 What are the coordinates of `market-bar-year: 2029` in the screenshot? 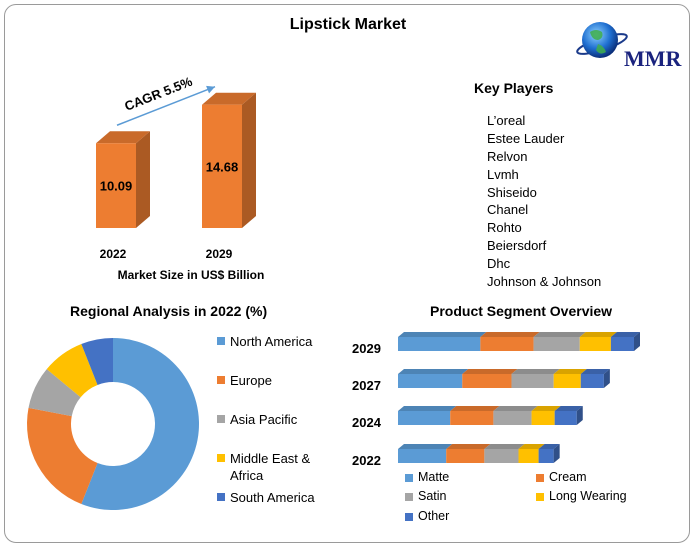 It's located at (219, 254).